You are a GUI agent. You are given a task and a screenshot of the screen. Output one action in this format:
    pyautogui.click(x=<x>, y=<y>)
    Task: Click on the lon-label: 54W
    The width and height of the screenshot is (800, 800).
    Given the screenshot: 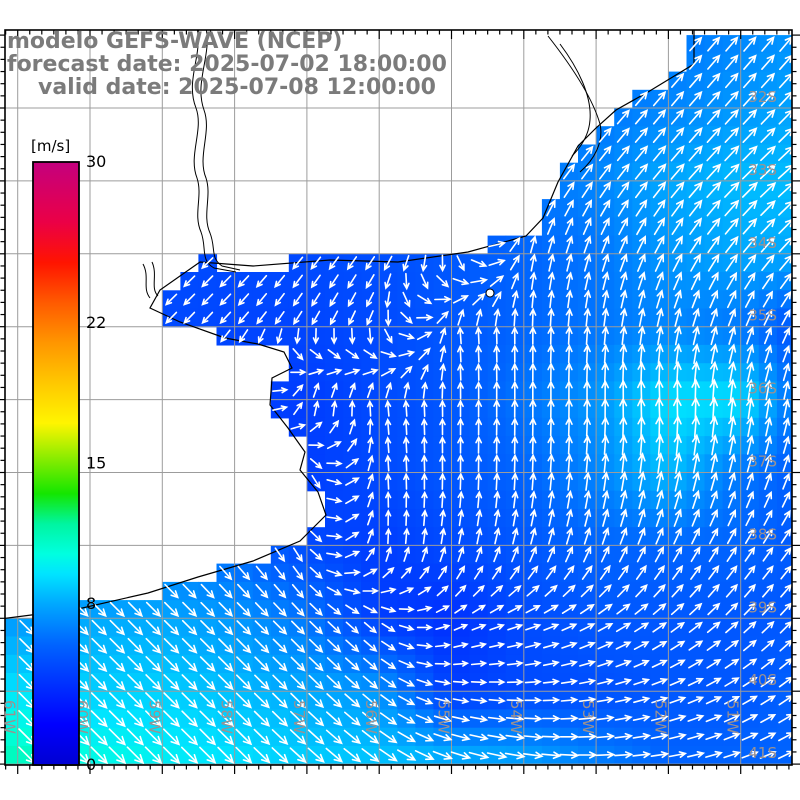 What is the action you would take?
    pyautogui.click(x=516, y=717)
    